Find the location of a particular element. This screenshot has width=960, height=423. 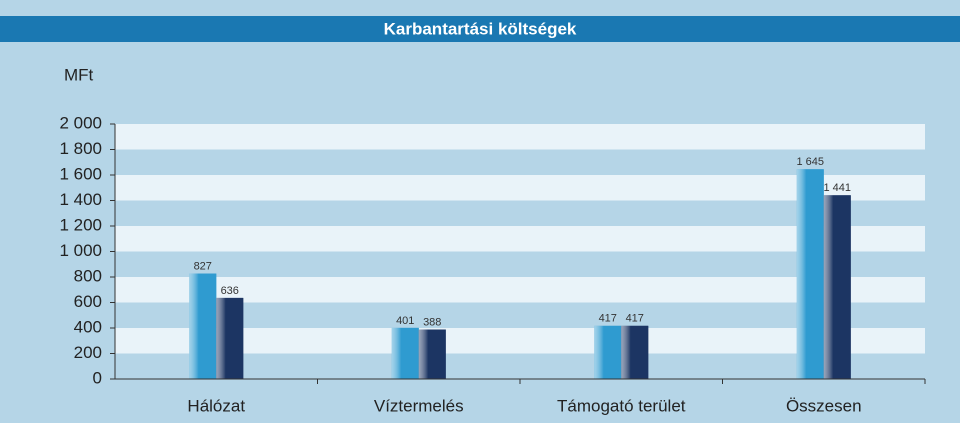

x-tick-label: Összesen is located at coordinates (824, 405).